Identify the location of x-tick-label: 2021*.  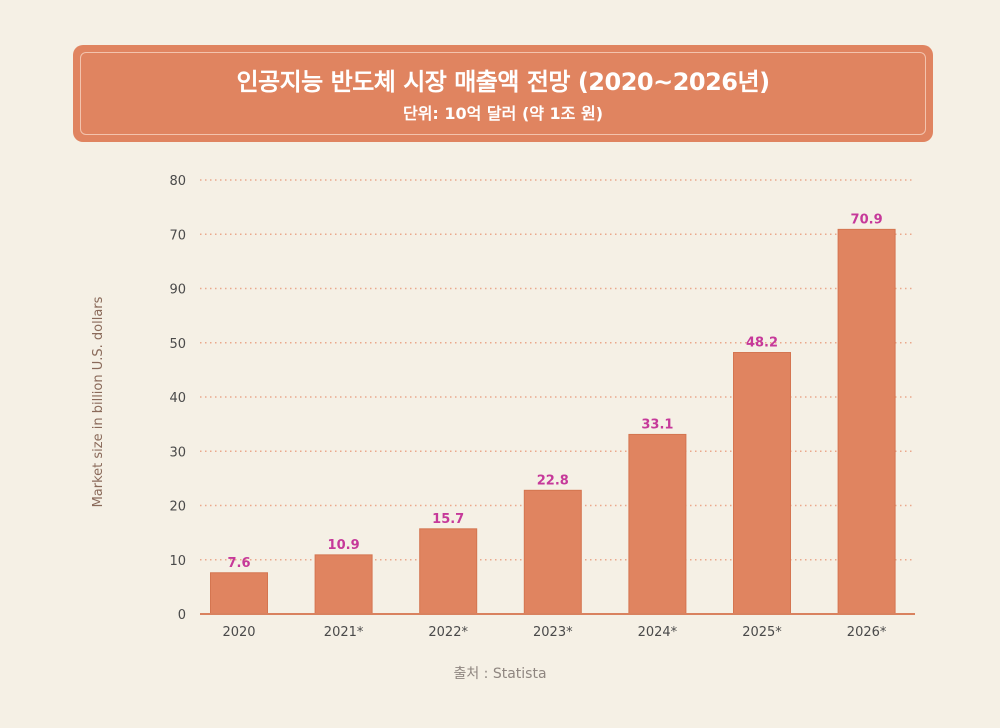
(344, 632).